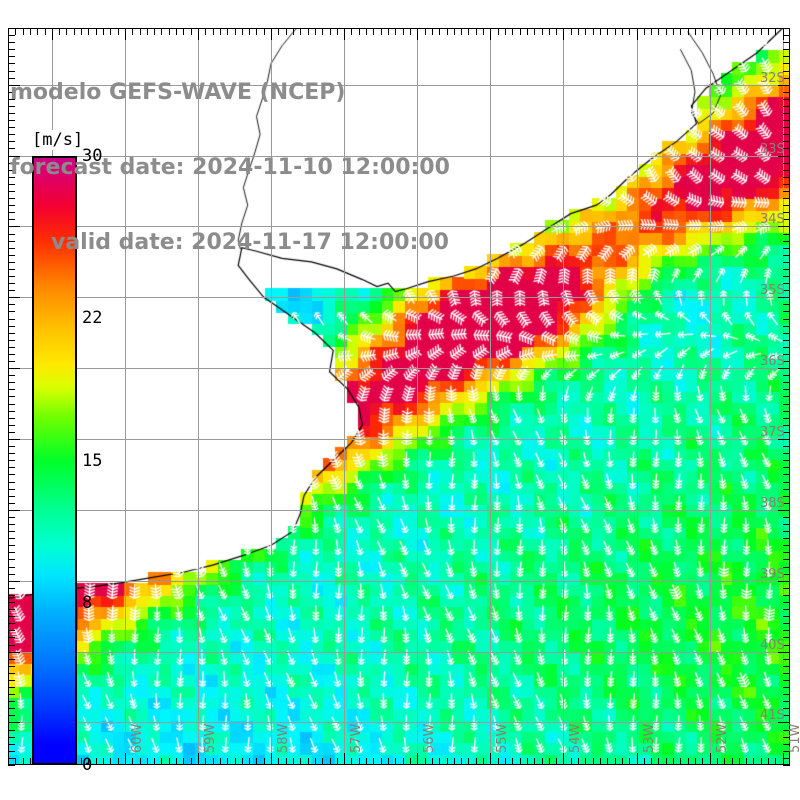  I want to click on lon-label: 60W, so click(137, 738).